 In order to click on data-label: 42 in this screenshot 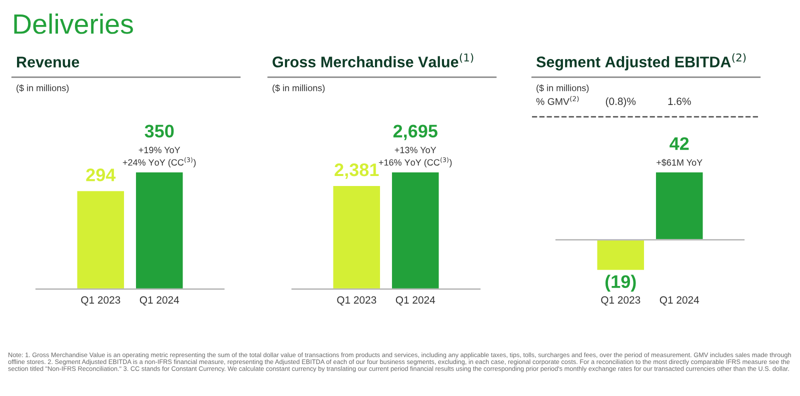, I will do `click(679, 143)`.